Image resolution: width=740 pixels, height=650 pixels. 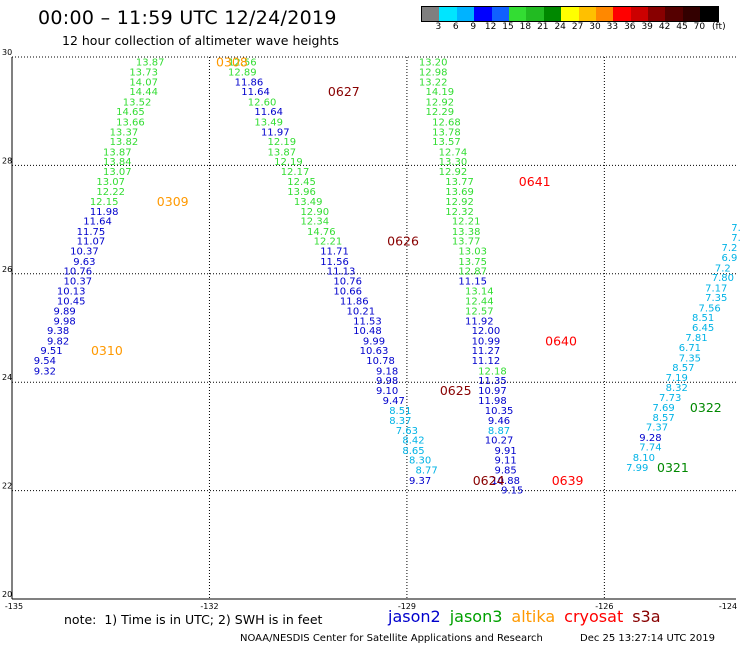 What do you see at coordinates (568, 480) in the screenshot?
I see `pass-id-label: 0639` at bounding box center [568, 480].